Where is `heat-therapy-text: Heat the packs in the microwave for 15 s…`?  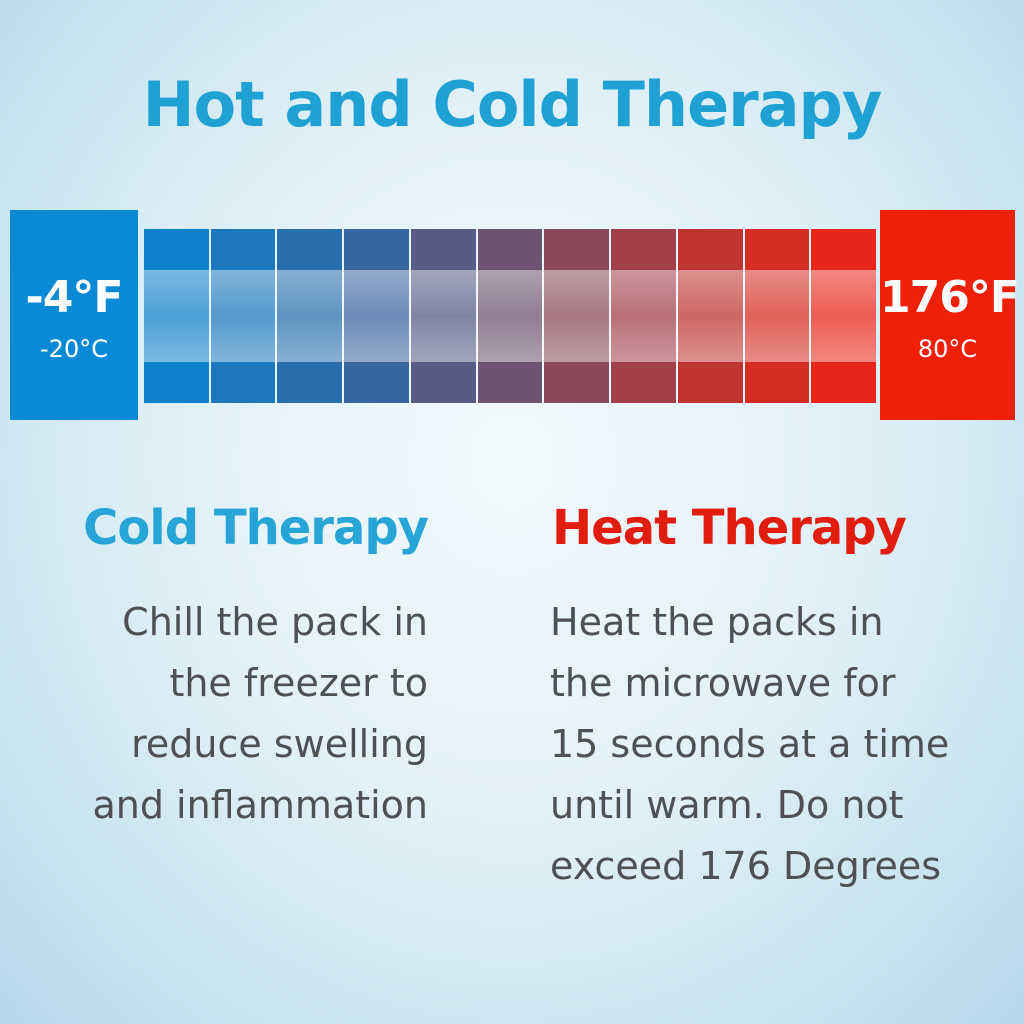 heat-therapy-text: Heat the packs in the microwave for 15 s… is located at coordinates (749, 744).